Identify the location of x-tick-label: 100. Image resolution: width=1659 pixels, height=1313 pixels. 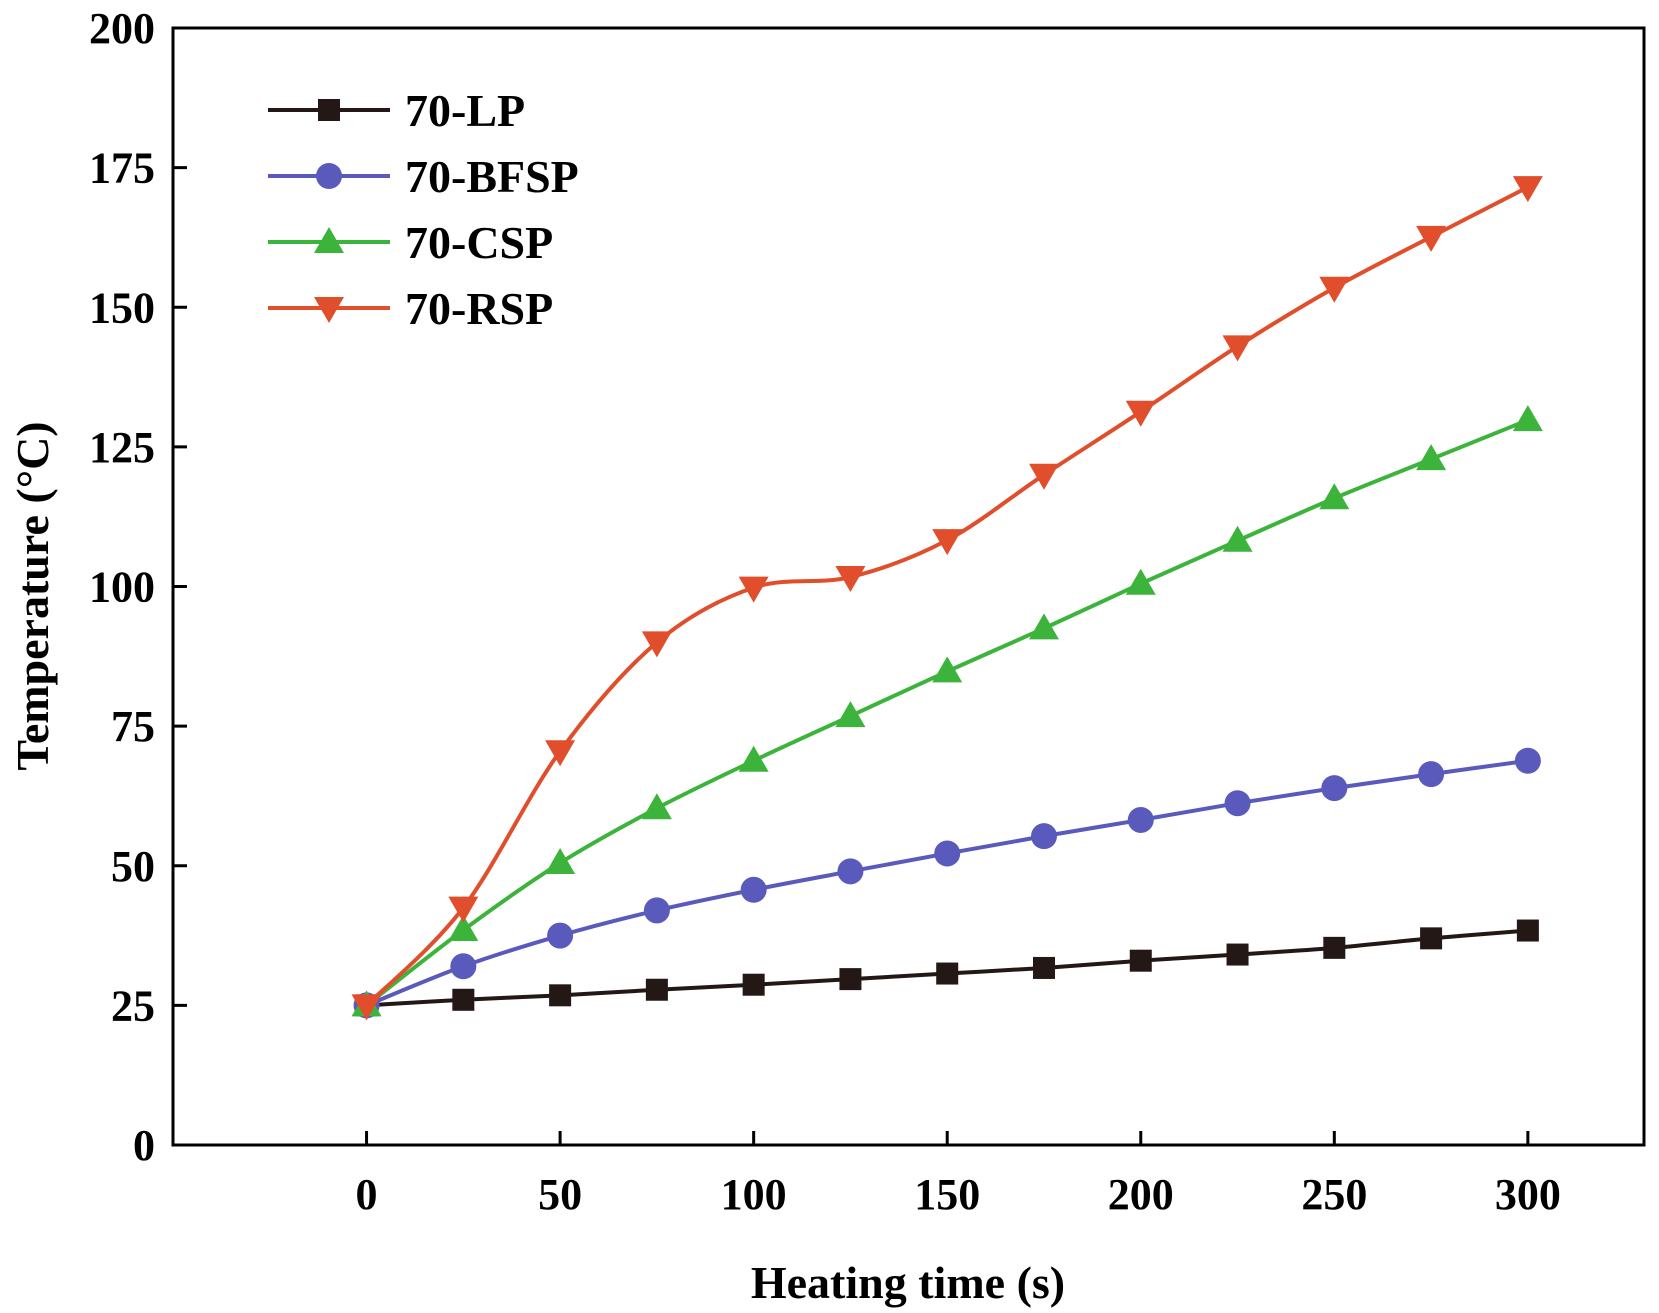
(754, 1194).